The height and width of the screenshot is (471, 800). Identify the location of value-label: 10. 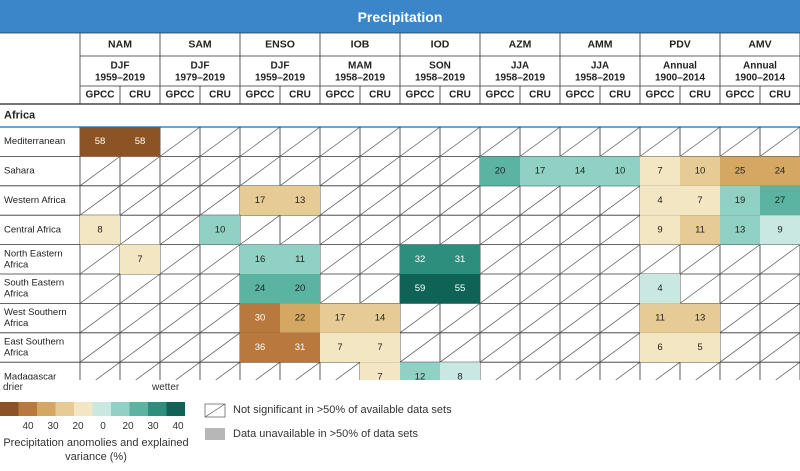
(220, 229).